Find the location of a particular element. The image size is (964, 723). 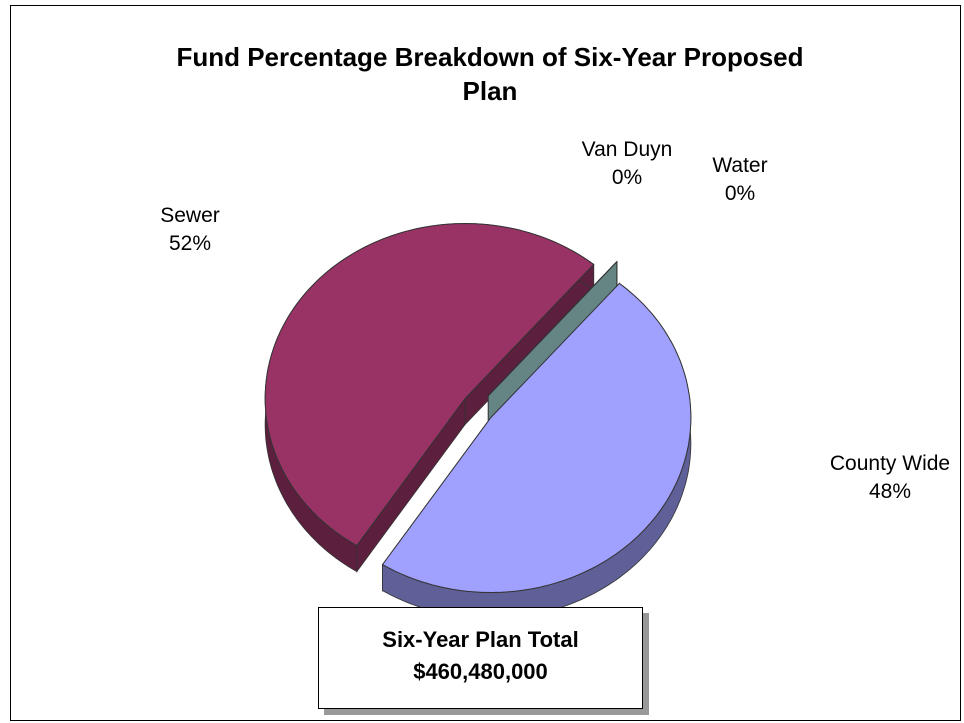

slice-label: Sewer is located at coordinates (190, 215).